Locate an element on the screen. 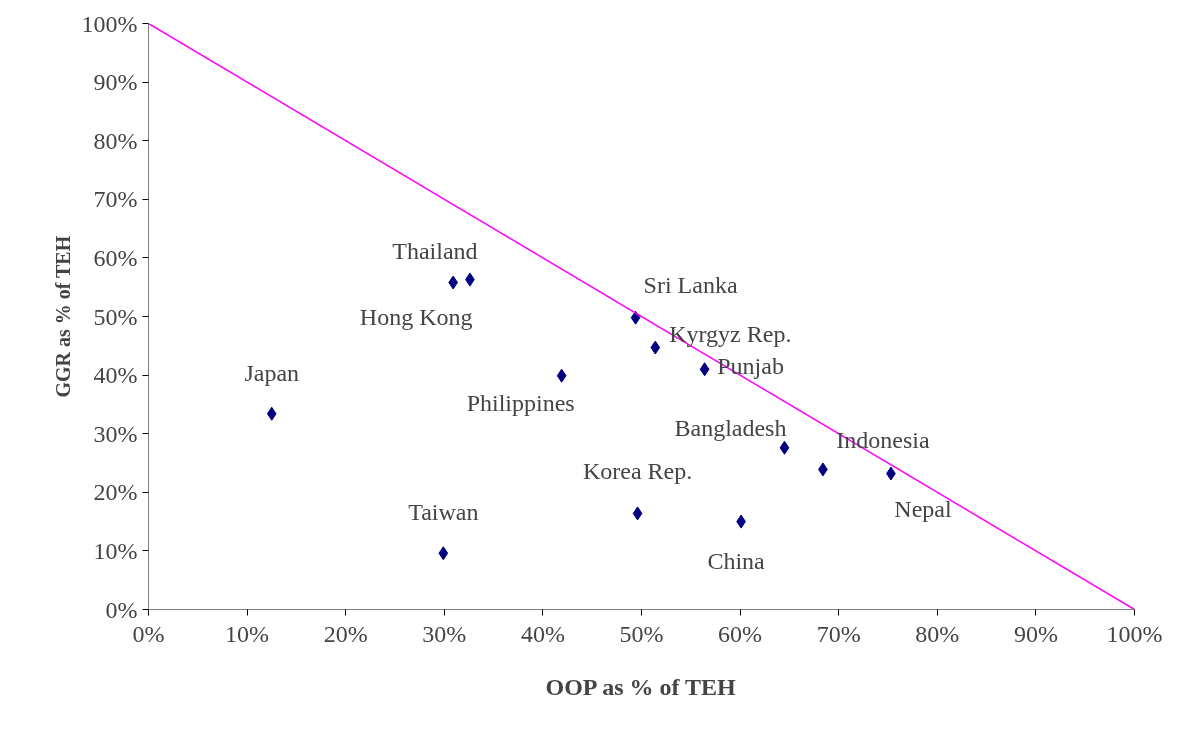 The width and height of the screenshot is (1180, 729). x-tick-label: 80% is located at coordinates (937, 633).